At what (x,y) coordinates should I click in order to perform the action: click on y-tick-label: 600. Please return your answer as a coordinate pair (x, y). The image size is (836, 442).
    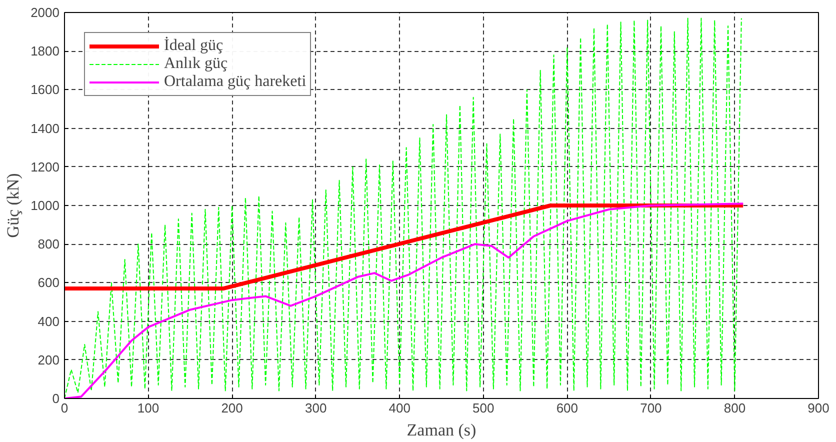
    Looking at the image, I should click on (49, 282).